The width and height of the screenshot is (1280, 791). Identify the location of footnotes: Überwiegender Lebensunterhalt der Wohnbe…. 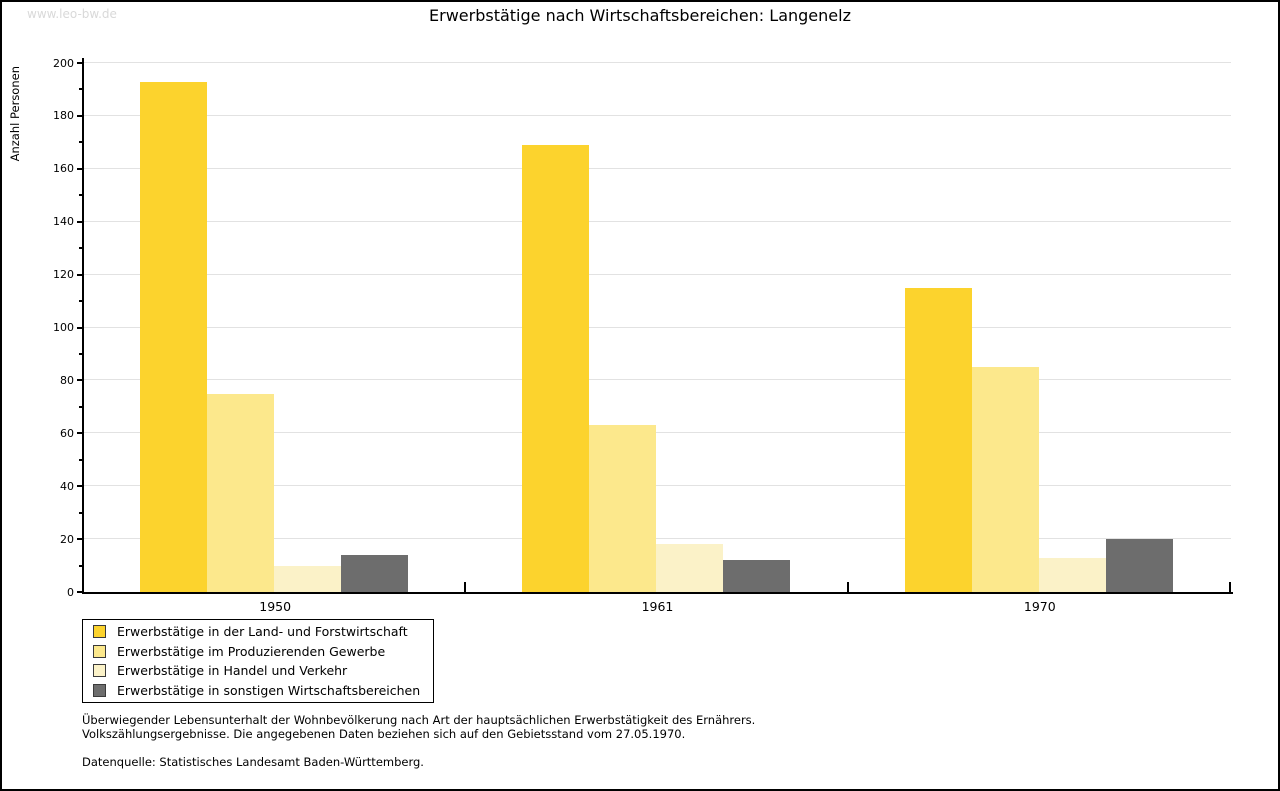
(418, 741).